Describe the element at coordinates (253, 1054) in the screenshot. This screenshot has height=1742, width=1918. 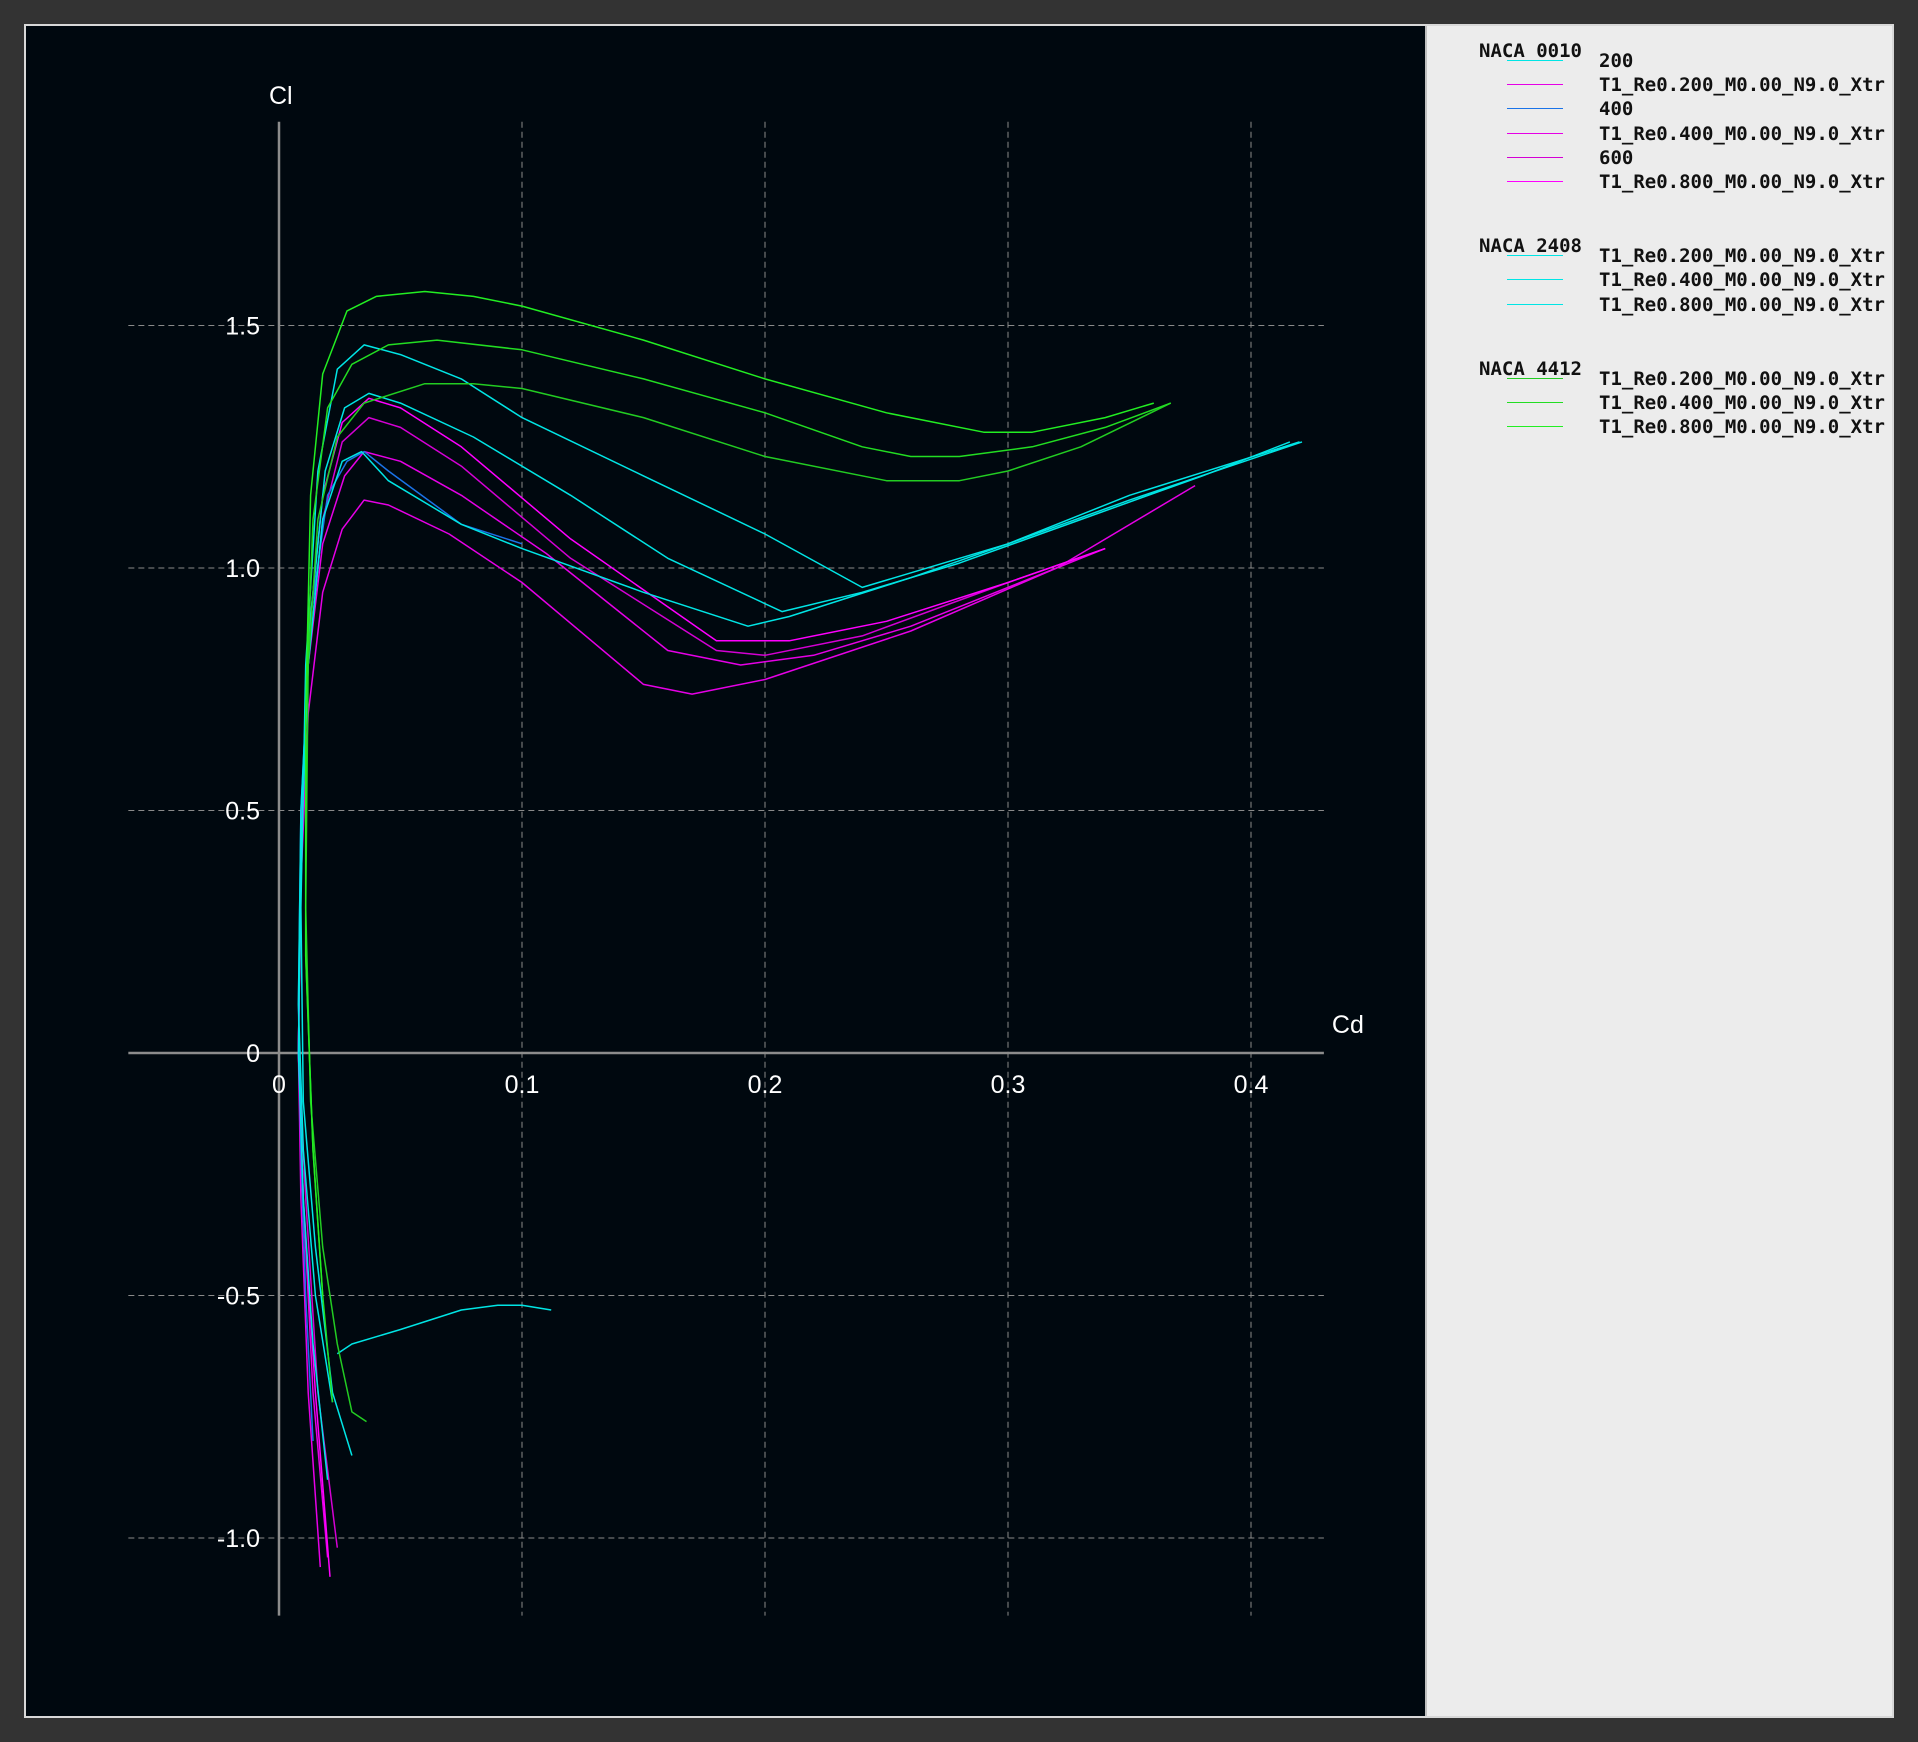
I see `y-tick-label: 0` at that location.